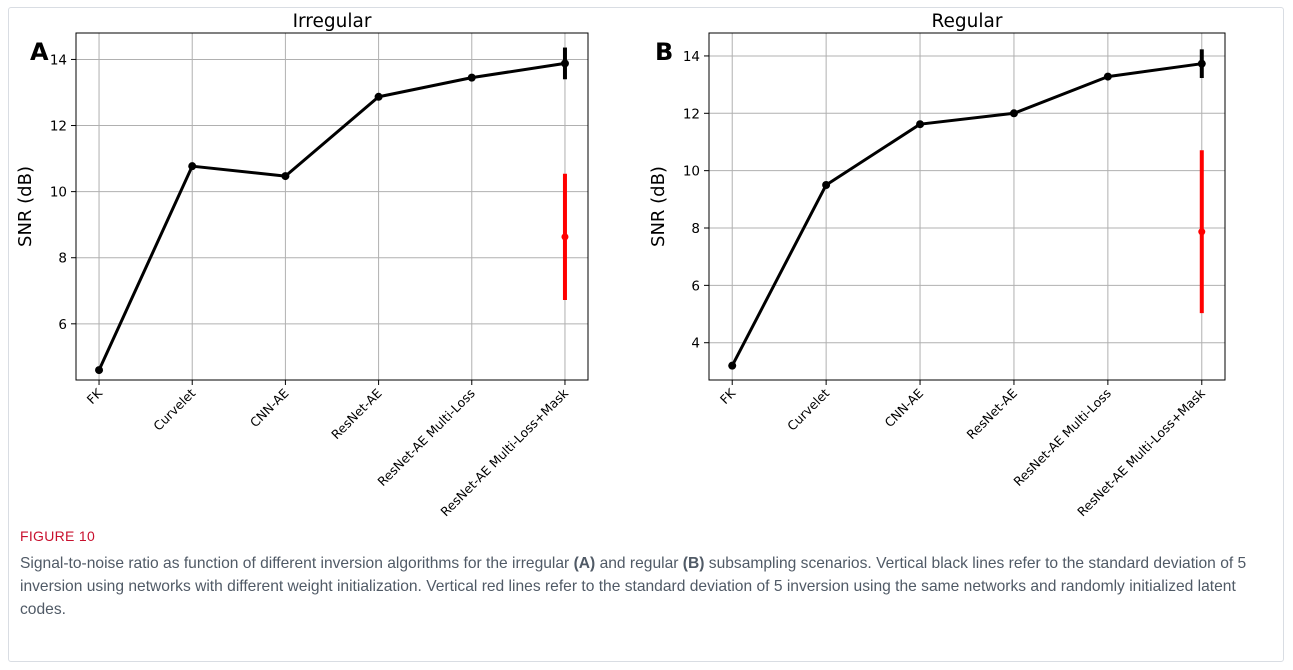 Image resolution: width=1293 pixels, height=670 pixels. Describe the element at coordinates (584, 563) in the screenshot. I see `caption-ref-a: (A)` at that location.